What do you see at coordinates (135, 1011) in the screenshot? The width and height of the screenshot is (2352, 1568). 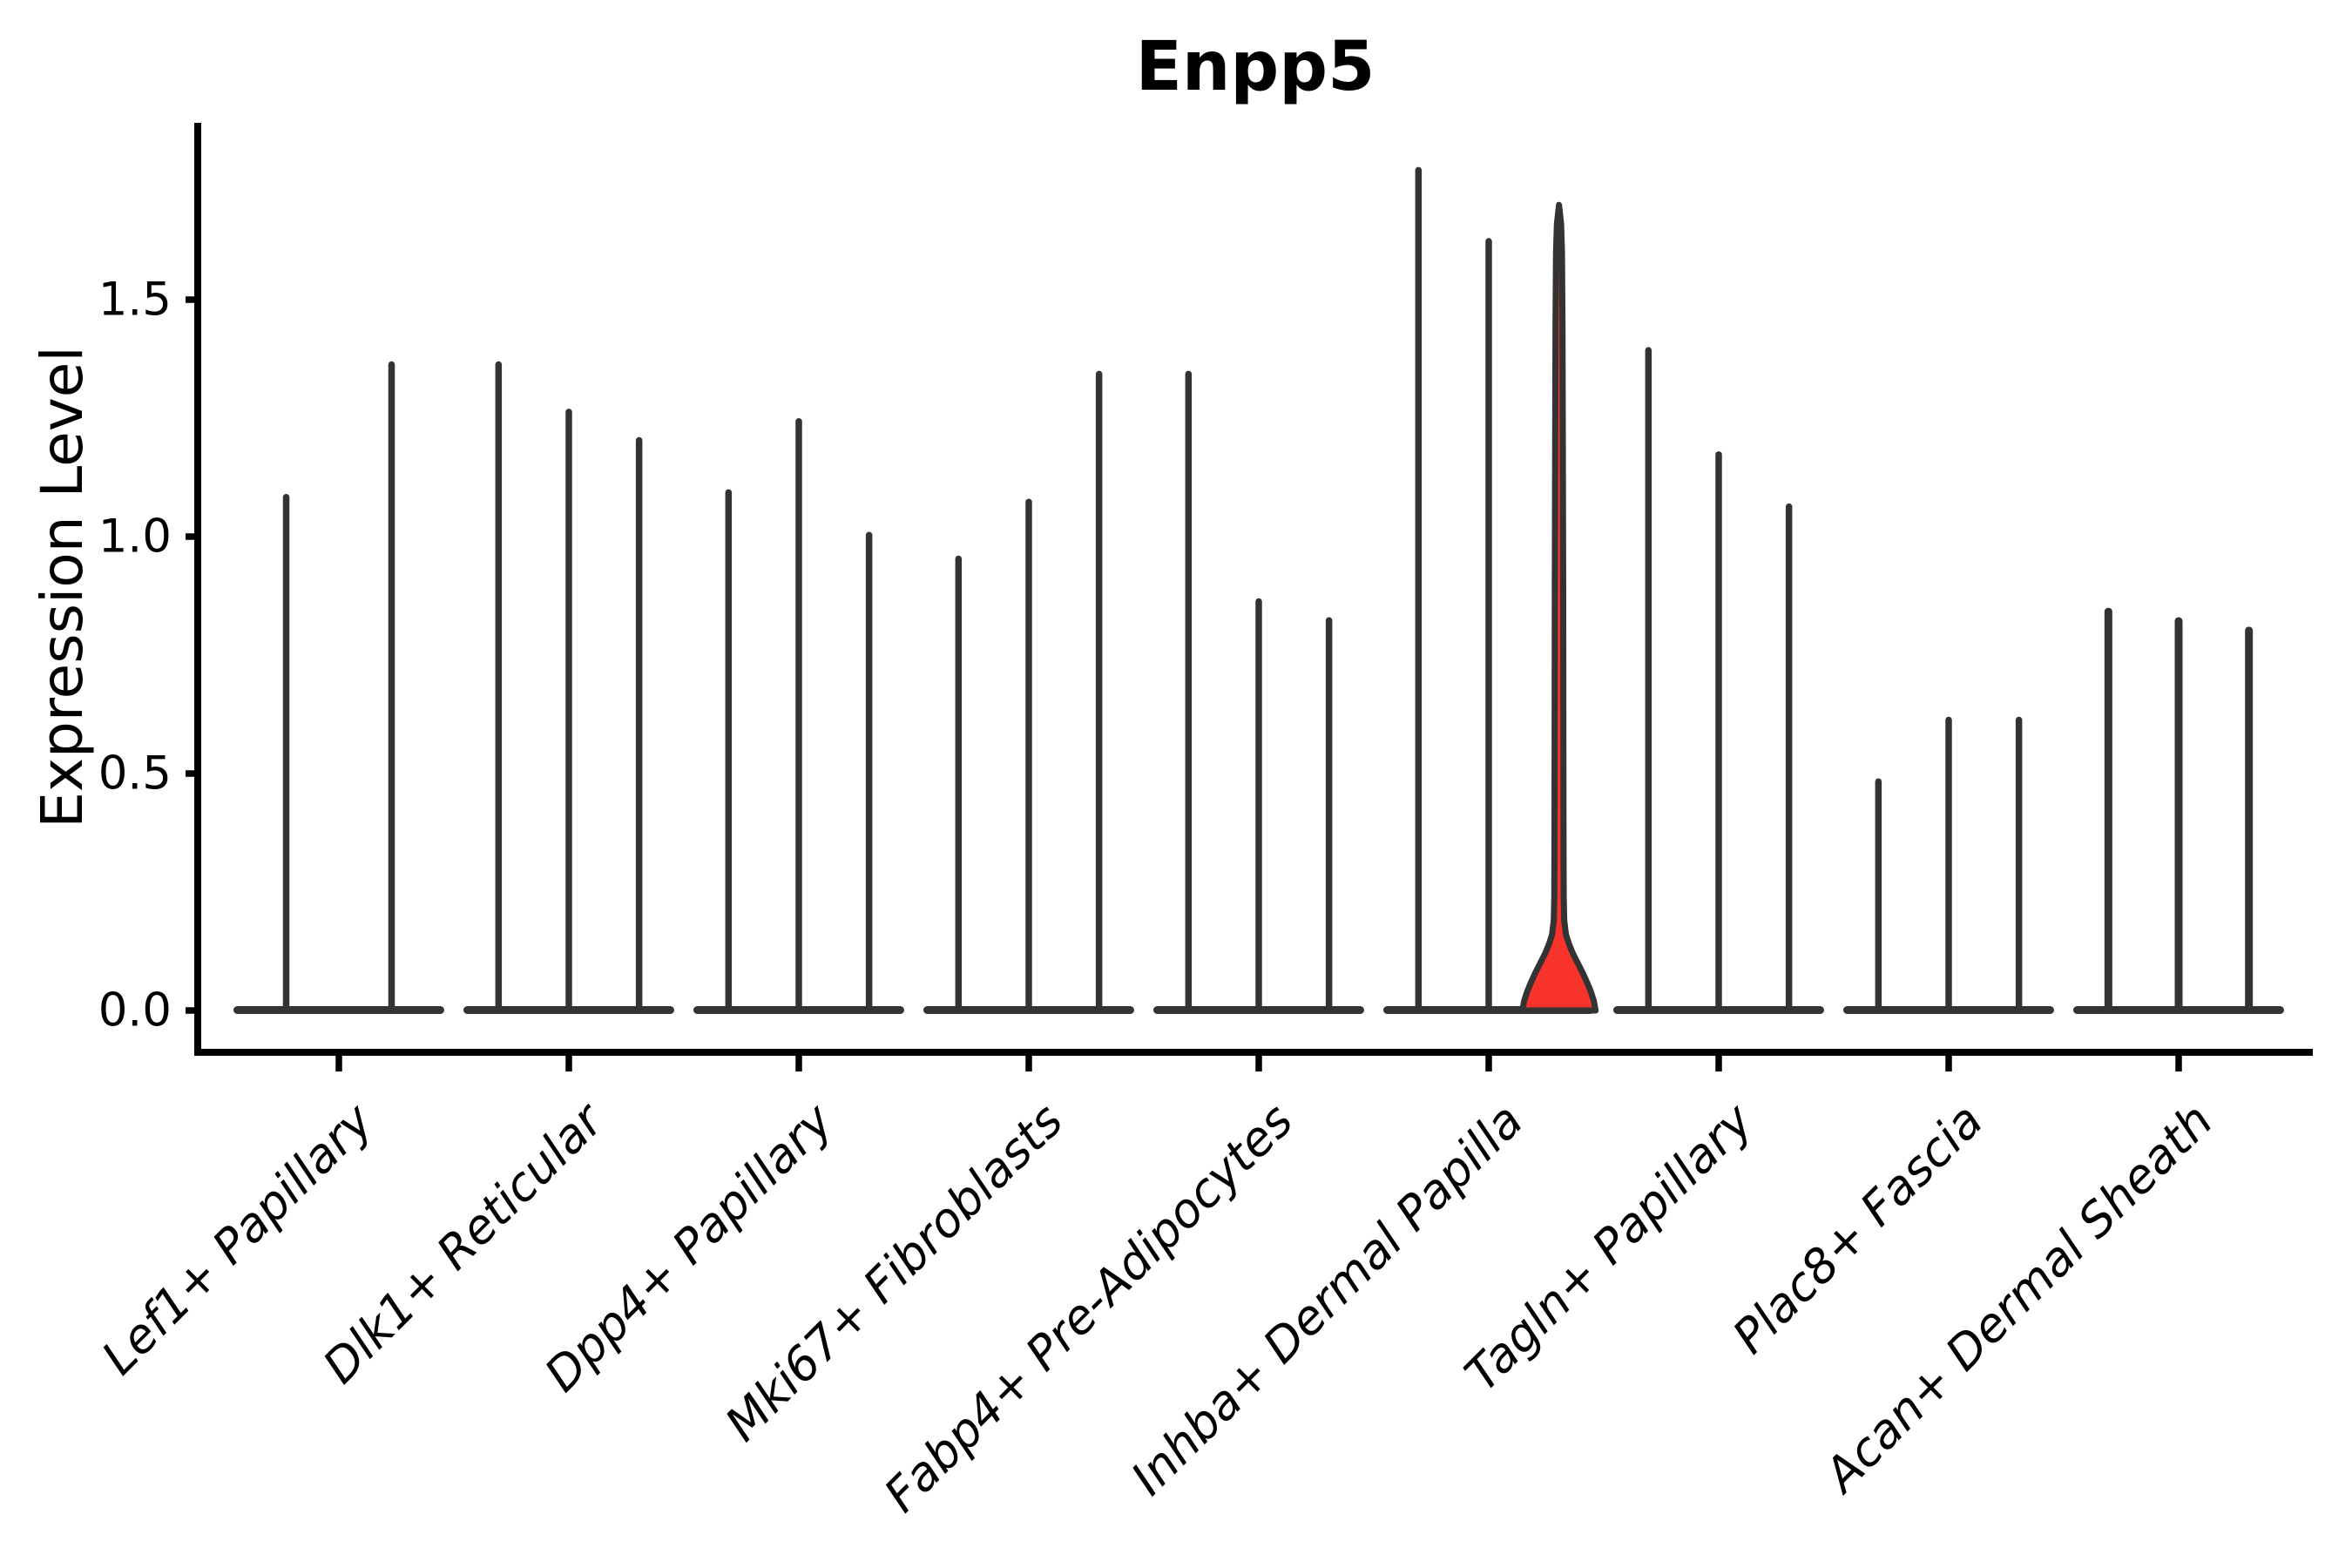 I see `y-tick-label: 0.0` at bounding box center [135, 1011].